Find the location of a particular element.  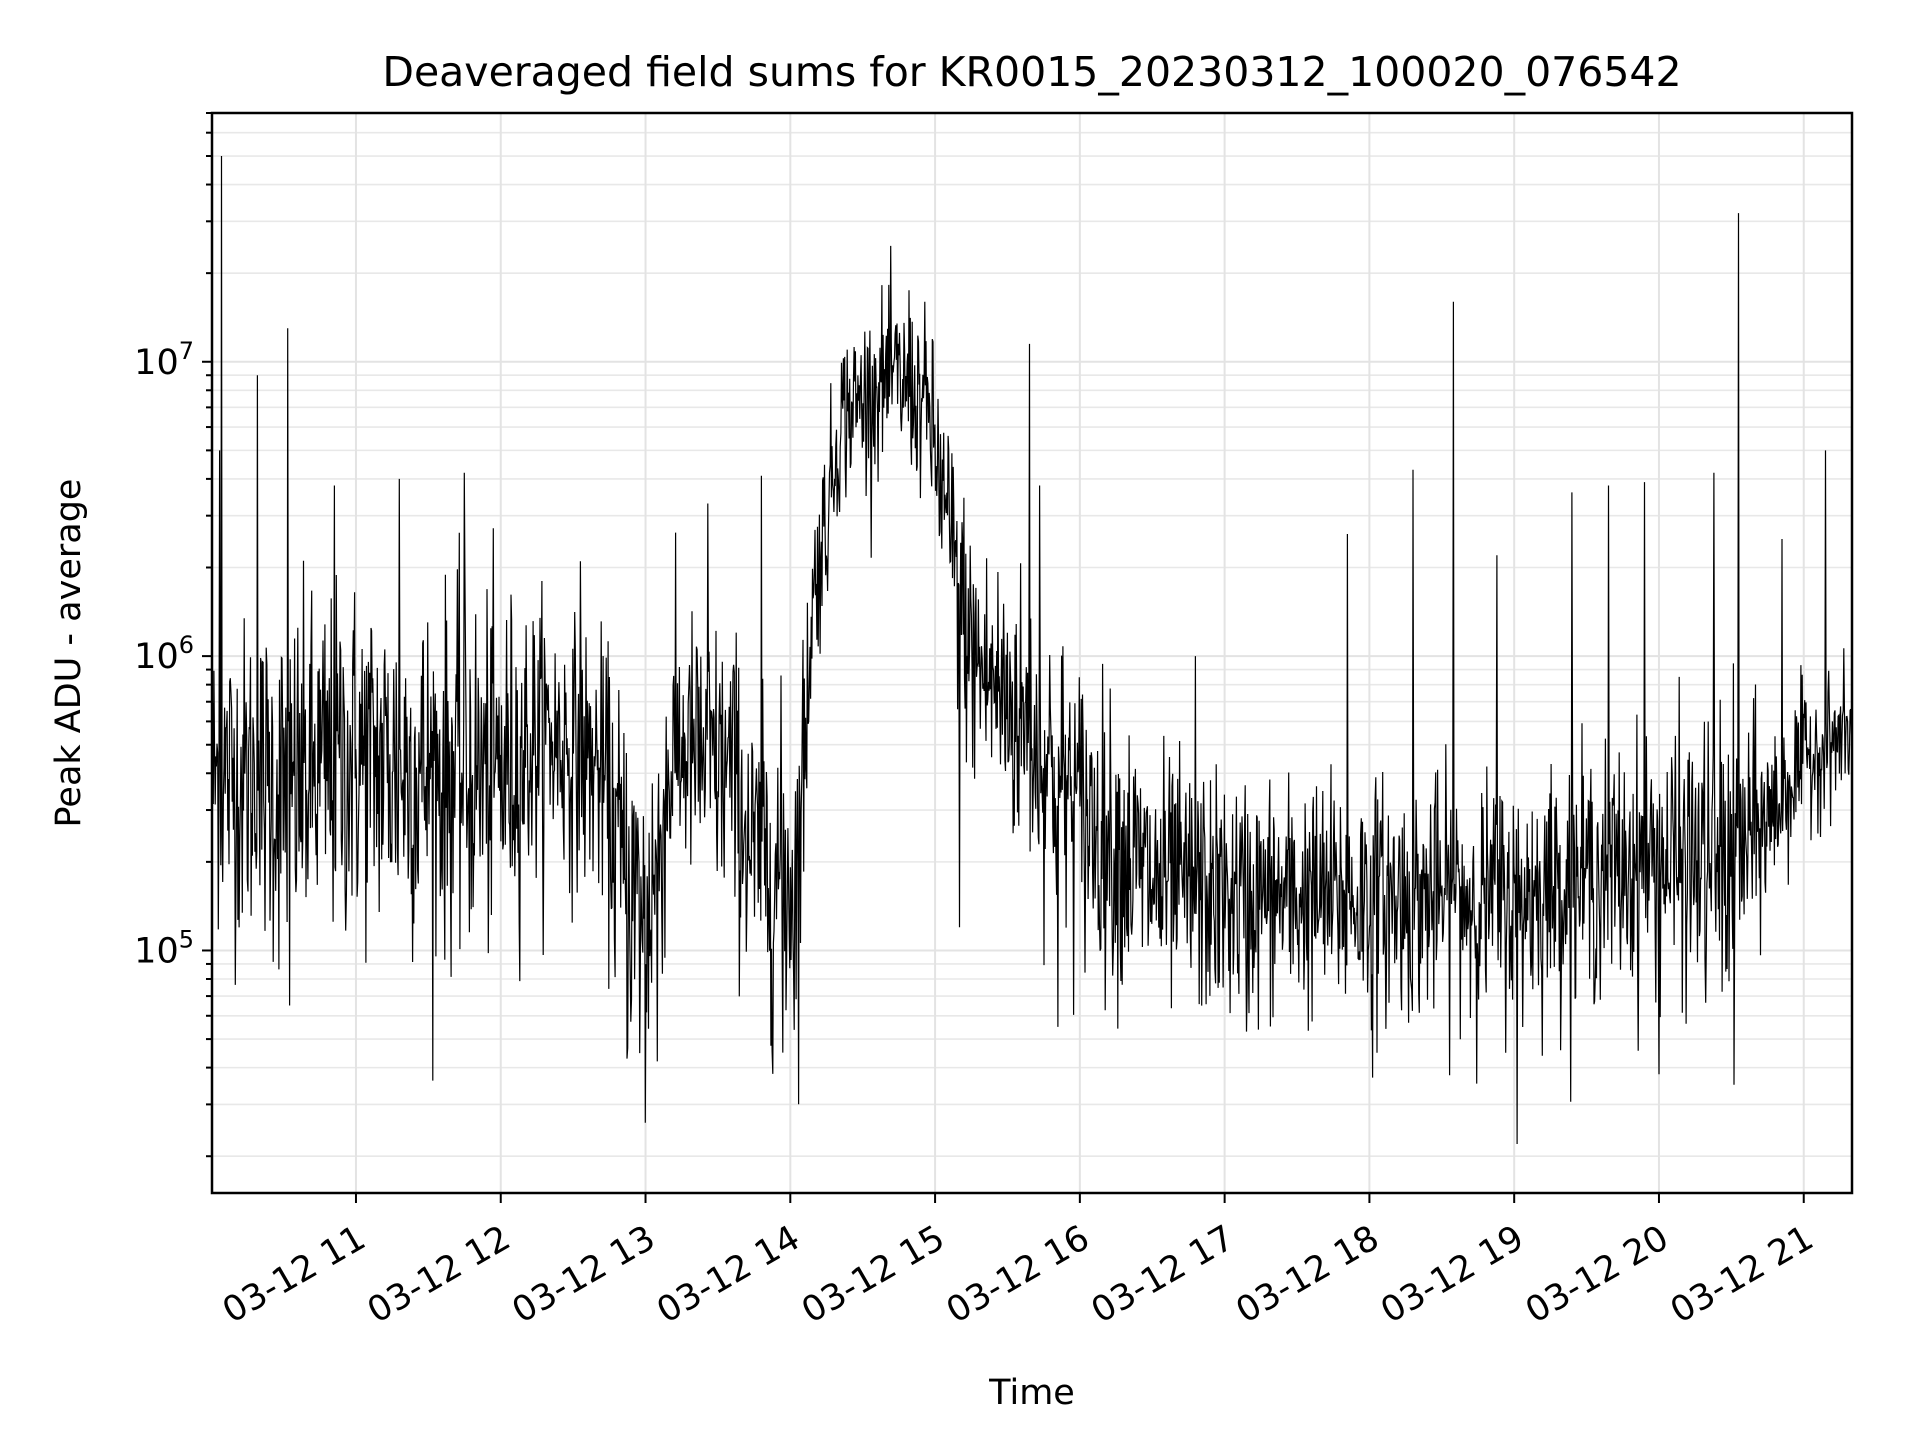

y-tick-exponent: 5 is located at coordinates (186, 939).